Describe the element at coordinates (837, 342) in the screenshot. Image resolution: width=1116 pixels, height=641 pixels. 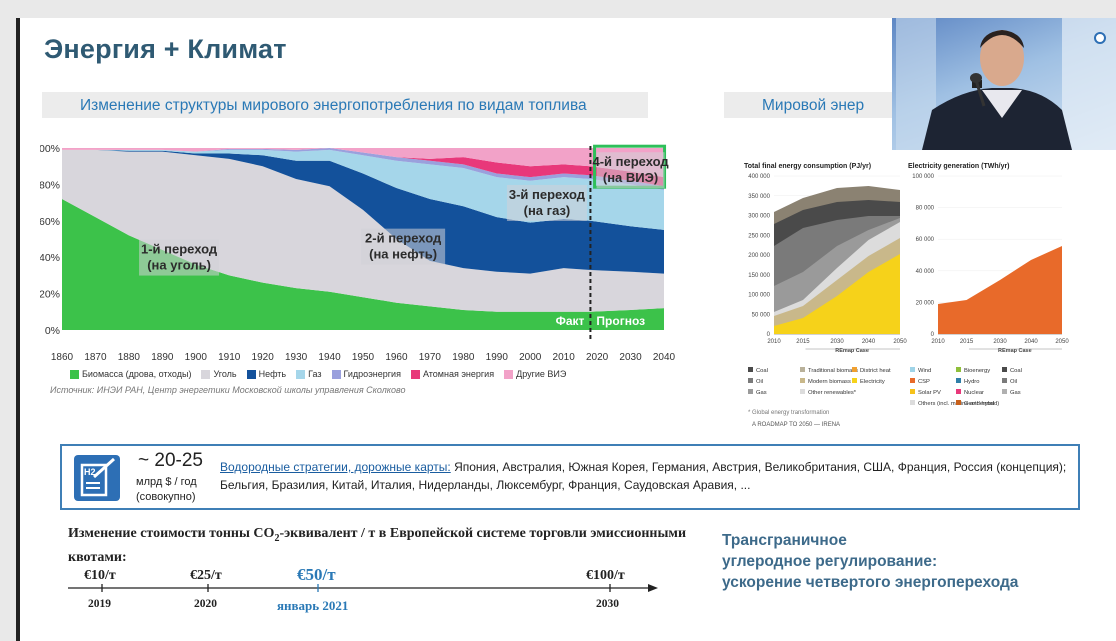
I see `mini-x-tick: 2030` at that location.